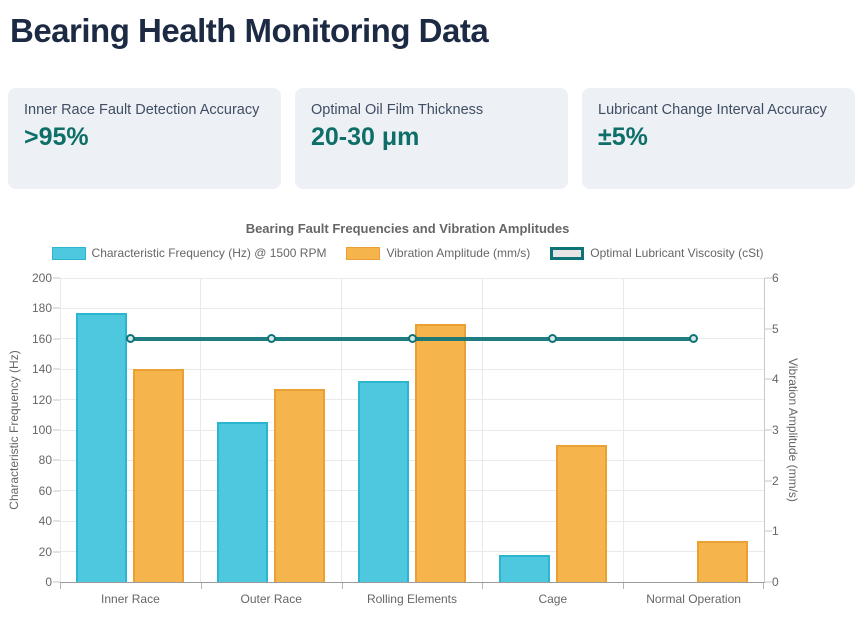  I want to click on stat-card-oil-film: Optimal Oil Film Thickness 20-30 μm, so click(431, 138).